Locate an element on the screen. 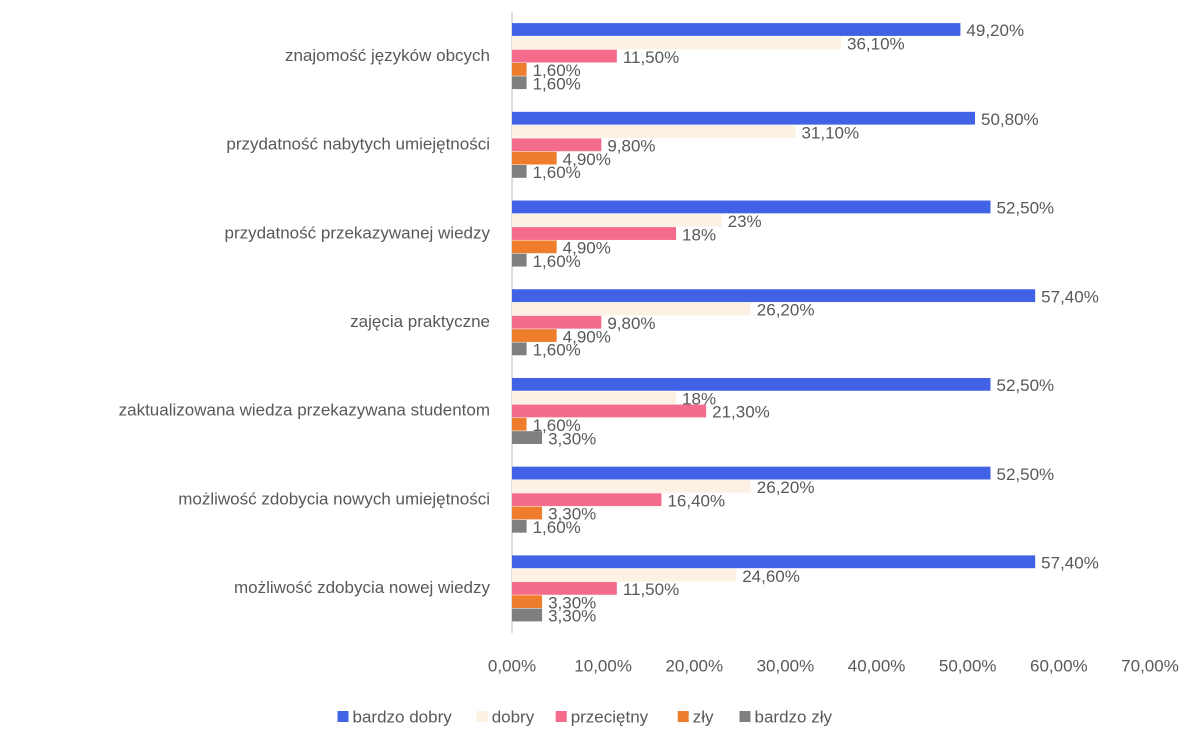 The image size is (1199, 731). data-label: 23% is located at coordinates (745, 221).